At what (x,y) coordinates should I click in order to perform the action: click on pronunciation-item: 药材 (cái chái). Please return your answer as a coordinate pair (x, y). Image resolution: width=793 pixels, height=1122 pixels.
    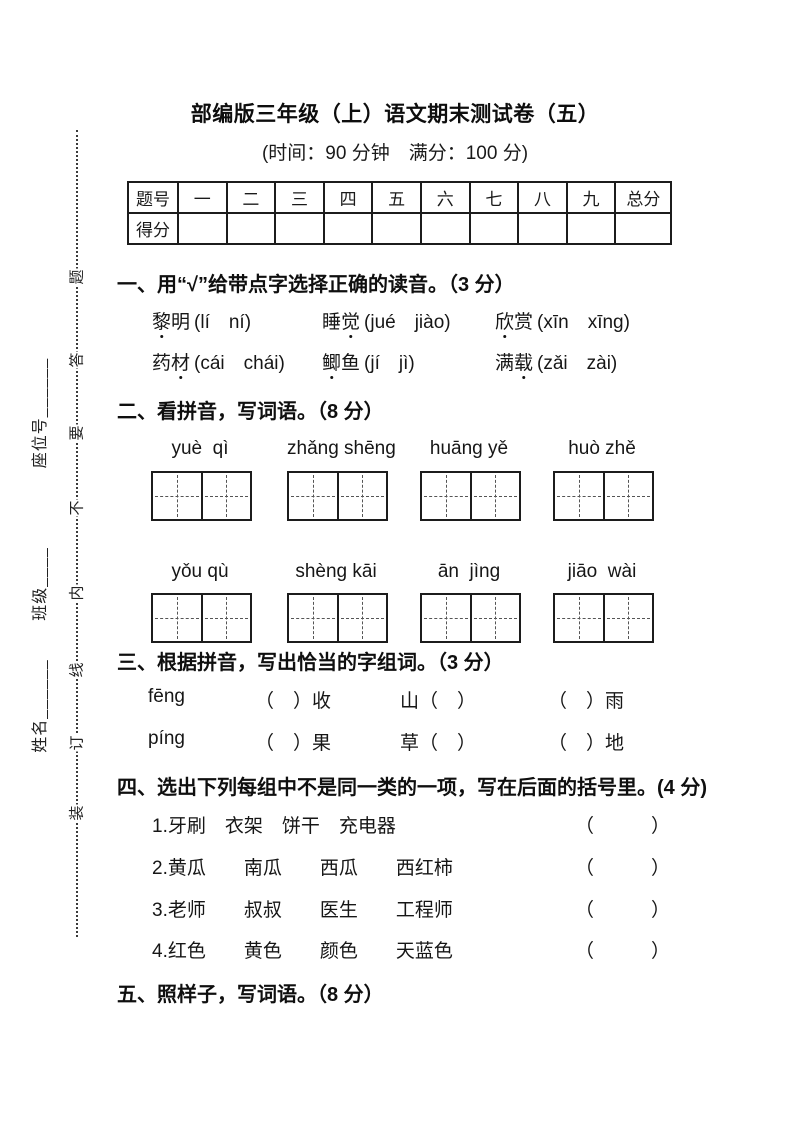
    Looking at the image, I should click on (237, 361).